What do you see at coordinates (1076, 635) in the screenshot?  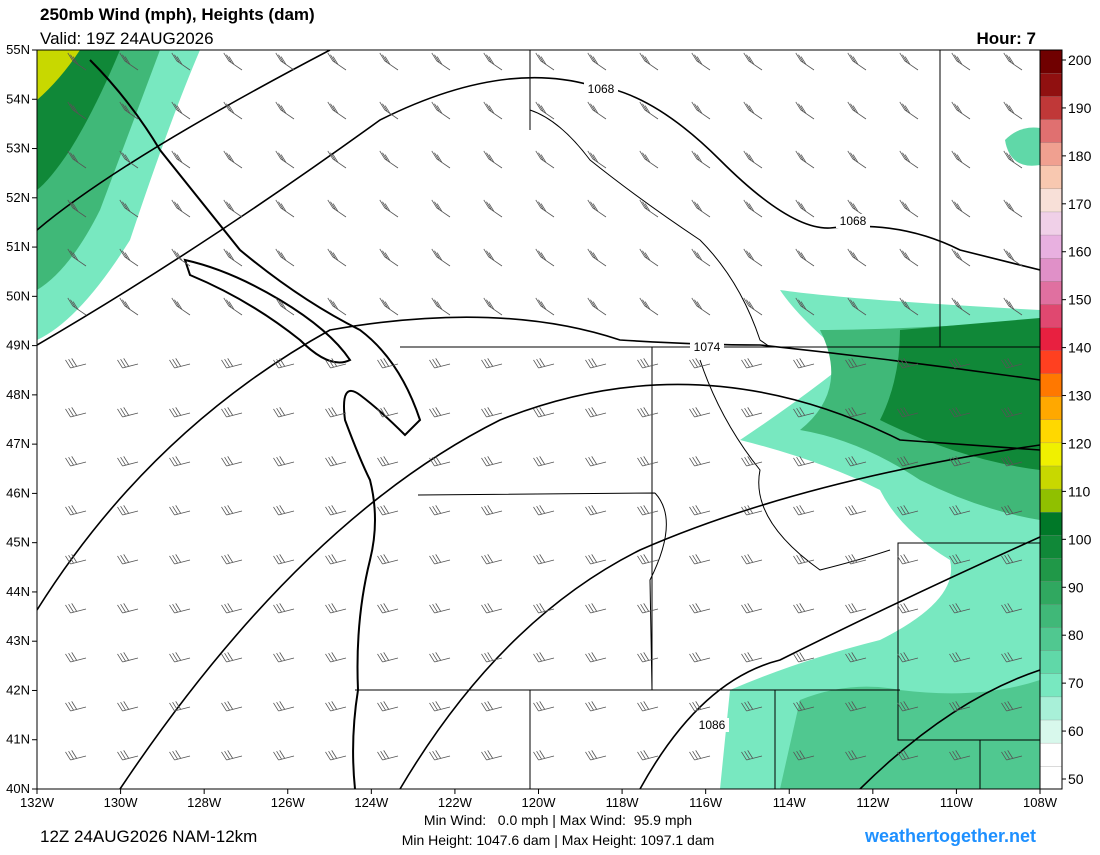 I see `colorbar-label: 80` at bounding box center [1076, 635].